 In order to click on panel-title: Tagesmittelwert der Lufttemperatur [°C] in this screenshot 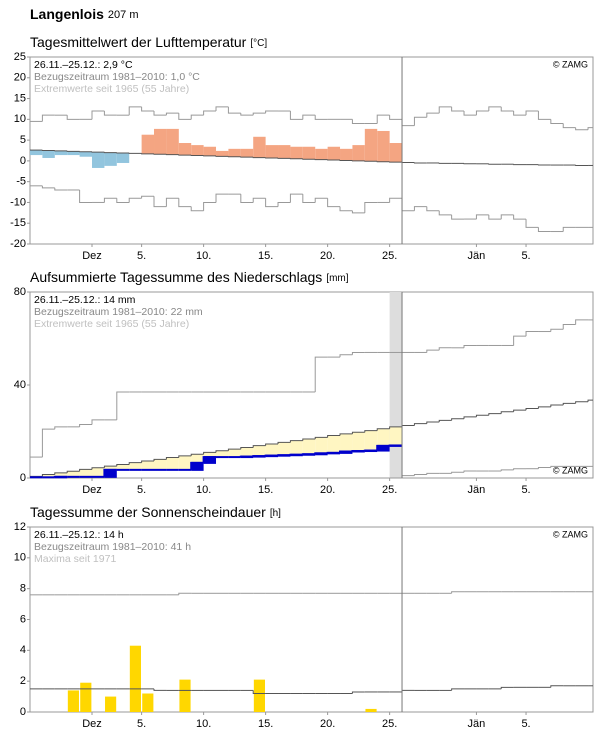, I will do `click(148, 42)`.